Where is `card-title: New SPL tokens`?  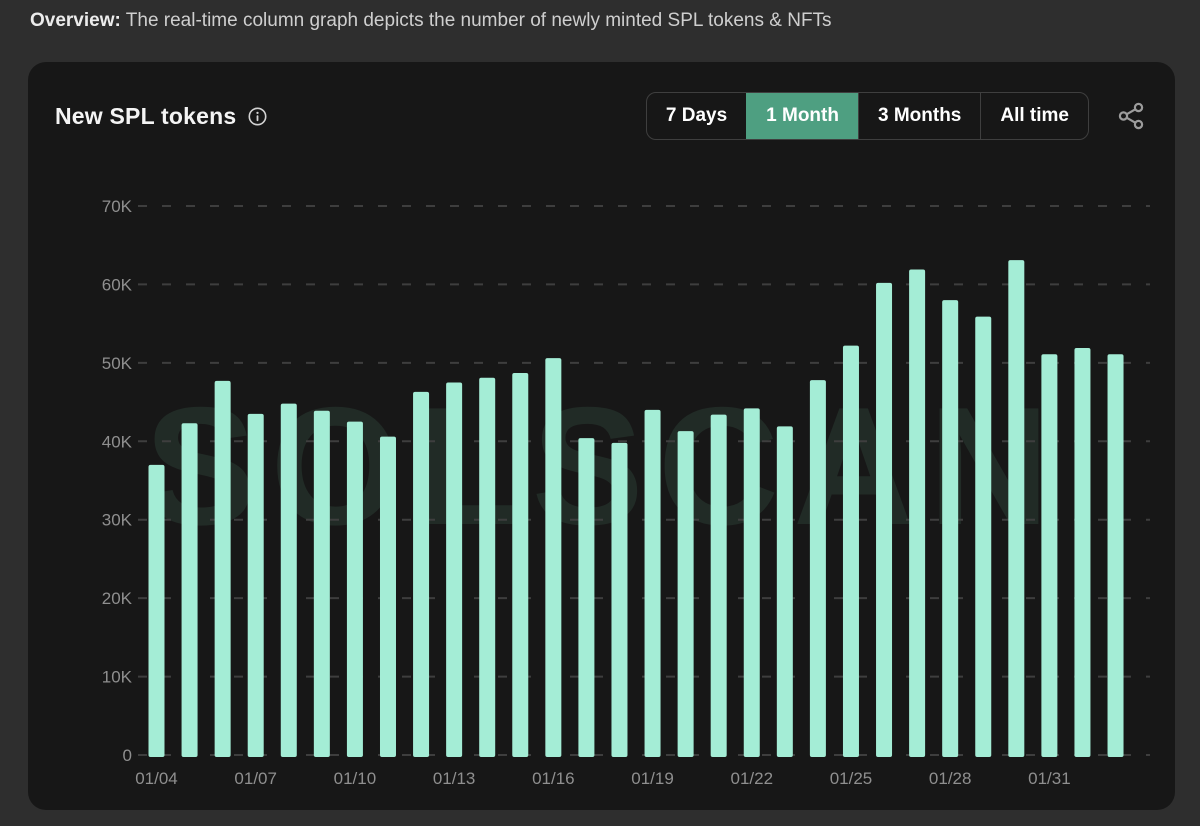
card-title: New SPL tokens is located at coordinates (146, 115).